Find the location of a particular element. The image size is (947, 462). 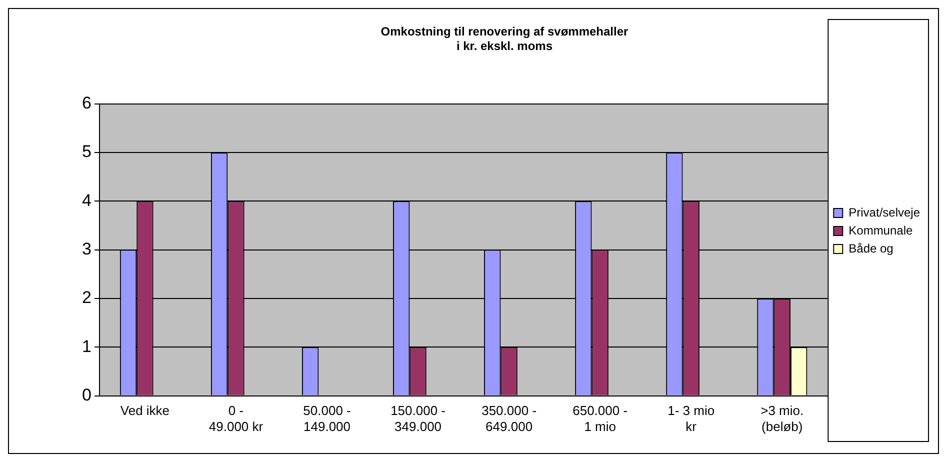

x-tick-label: 0 - 49.000 kr is located at coordinates (236, 418).